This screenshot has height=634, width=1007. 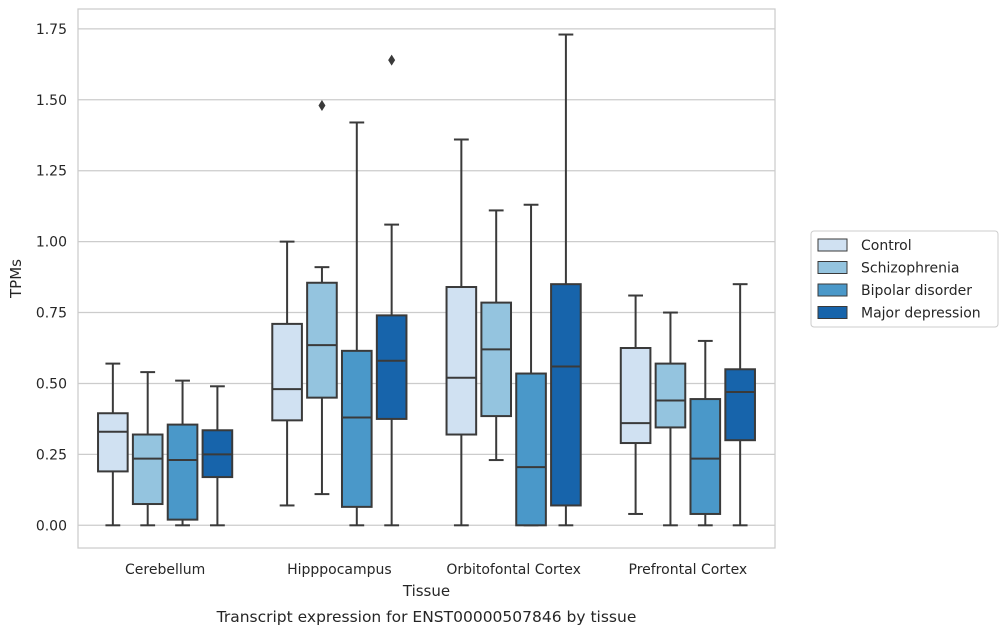 I want to click on y-tick-label: 0.75, so click(x=51, y=314).